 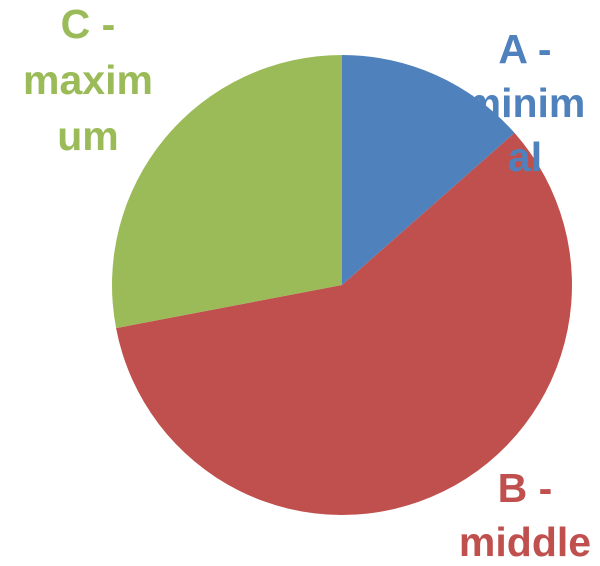 I want to click on slice-label-line: maxim, so click(x=88, y=80).